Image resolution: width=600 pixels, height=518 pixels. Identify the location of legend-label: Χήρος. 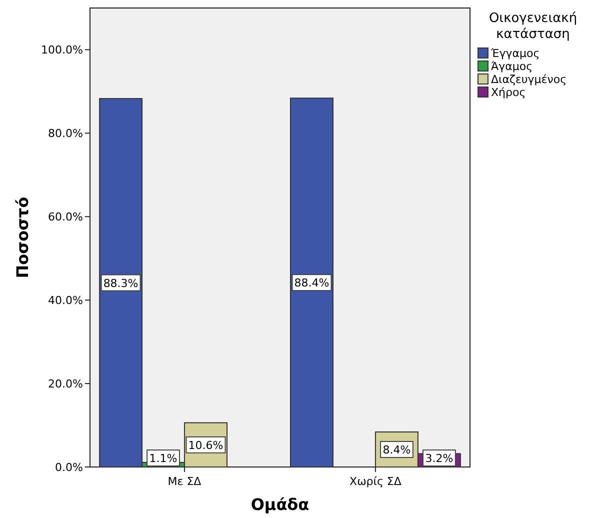
(508, 92).